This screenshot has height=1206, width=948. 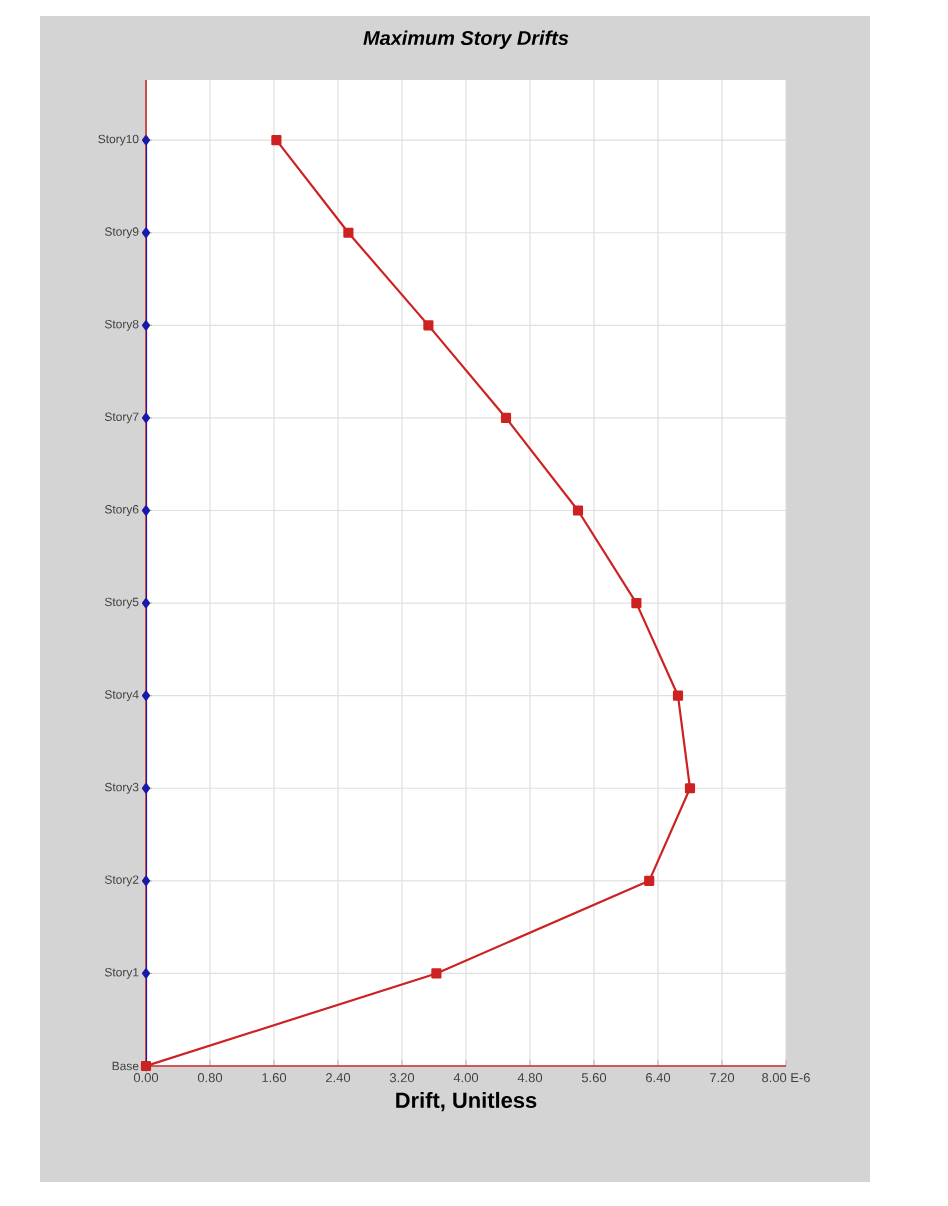 What do you see at coordinates (466, 39) in the screenshot?
I see `chart-title: Maximum Story Drifts` at bounding box center [466, 39].